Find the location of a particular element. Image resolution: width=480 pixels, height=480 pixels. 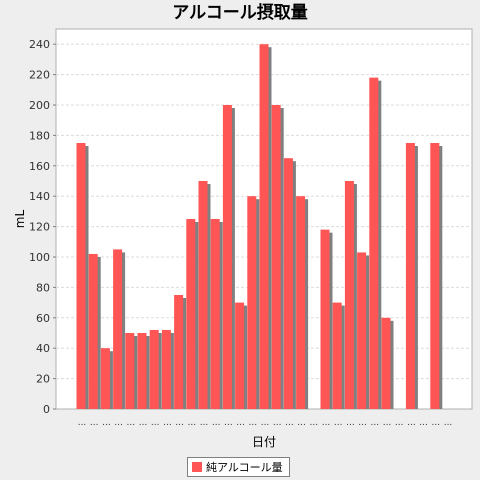

y-tick-label: 140 is located at coordinates (39, 196).